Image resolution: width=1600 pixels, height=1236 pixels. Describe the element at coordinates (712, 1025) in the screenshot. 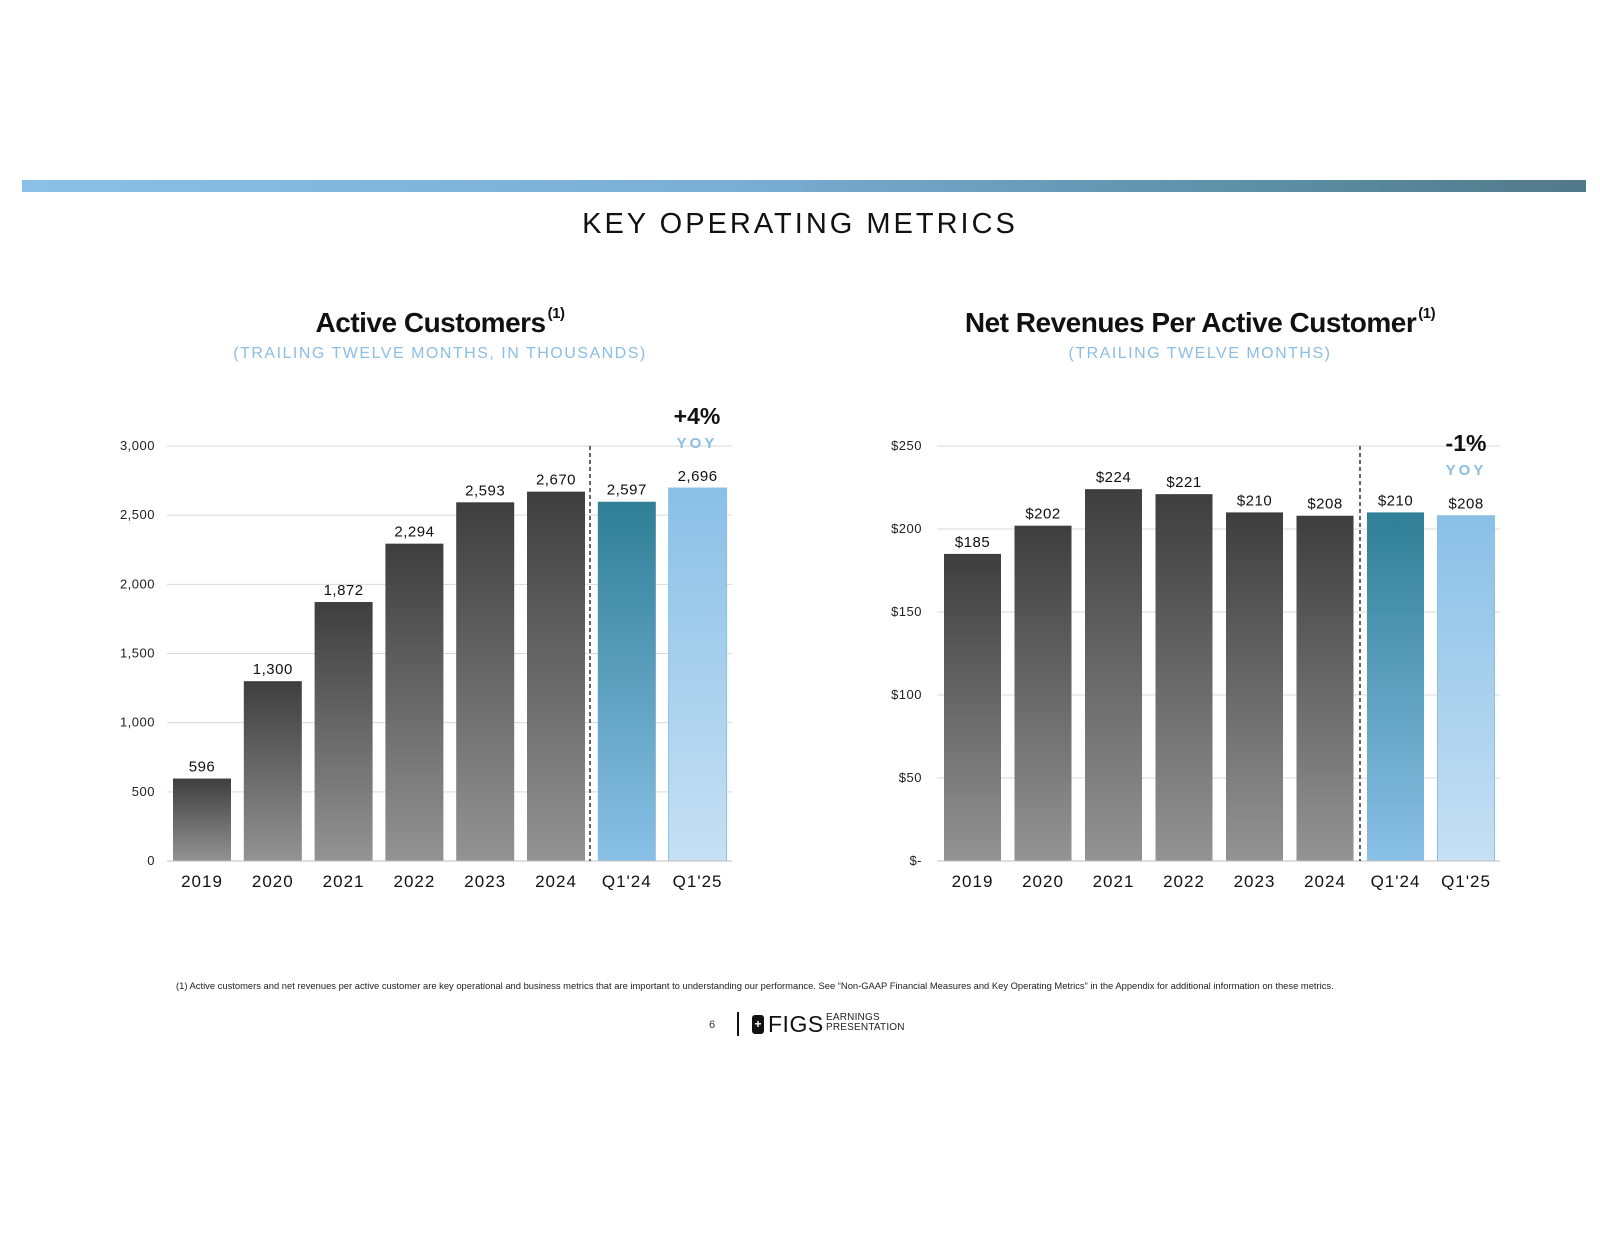

I see `page-number: 6` at that location.